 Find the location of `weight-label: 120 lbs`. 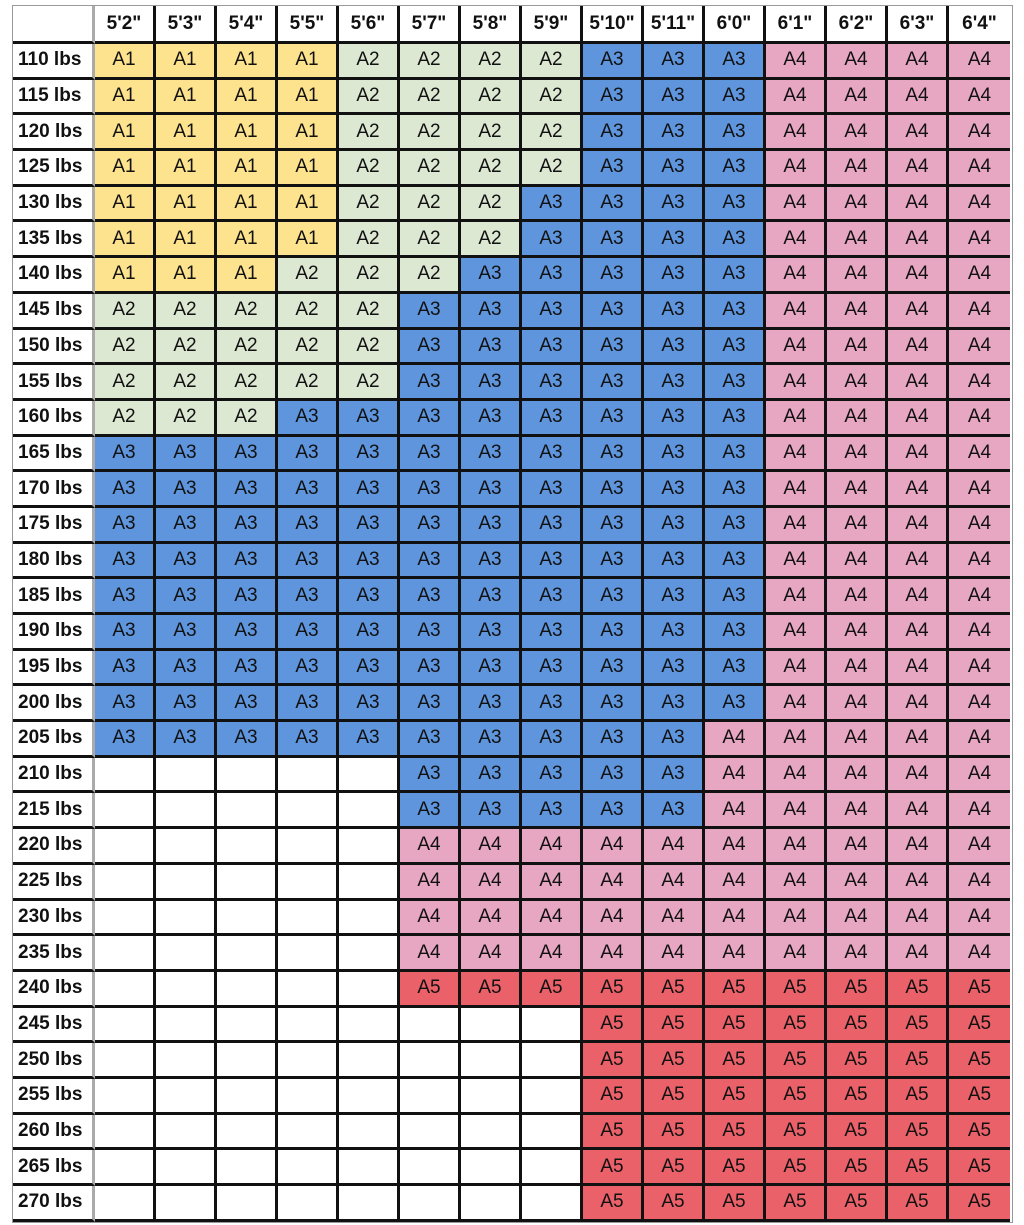

weight-label: 120 lbs is located at coordinates (54, 133).